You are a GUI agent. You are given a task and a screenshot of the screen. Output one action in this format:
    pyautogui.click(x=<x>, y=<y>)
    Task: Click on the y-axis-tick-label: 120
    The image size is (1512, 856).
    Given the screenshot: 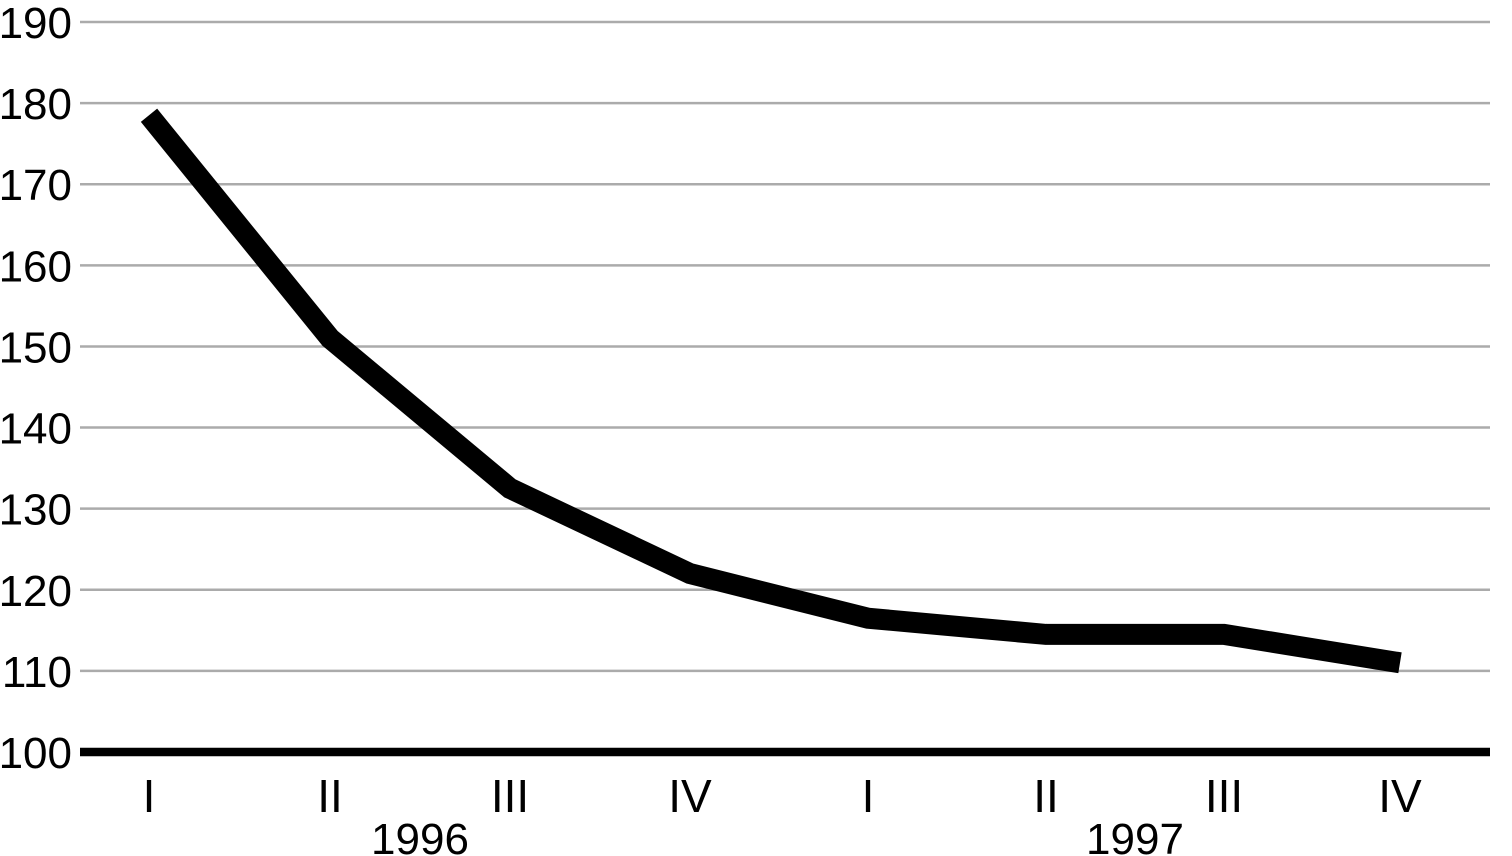 What is the action you would take?
    pyautogui.click(x=36, y=591)
    